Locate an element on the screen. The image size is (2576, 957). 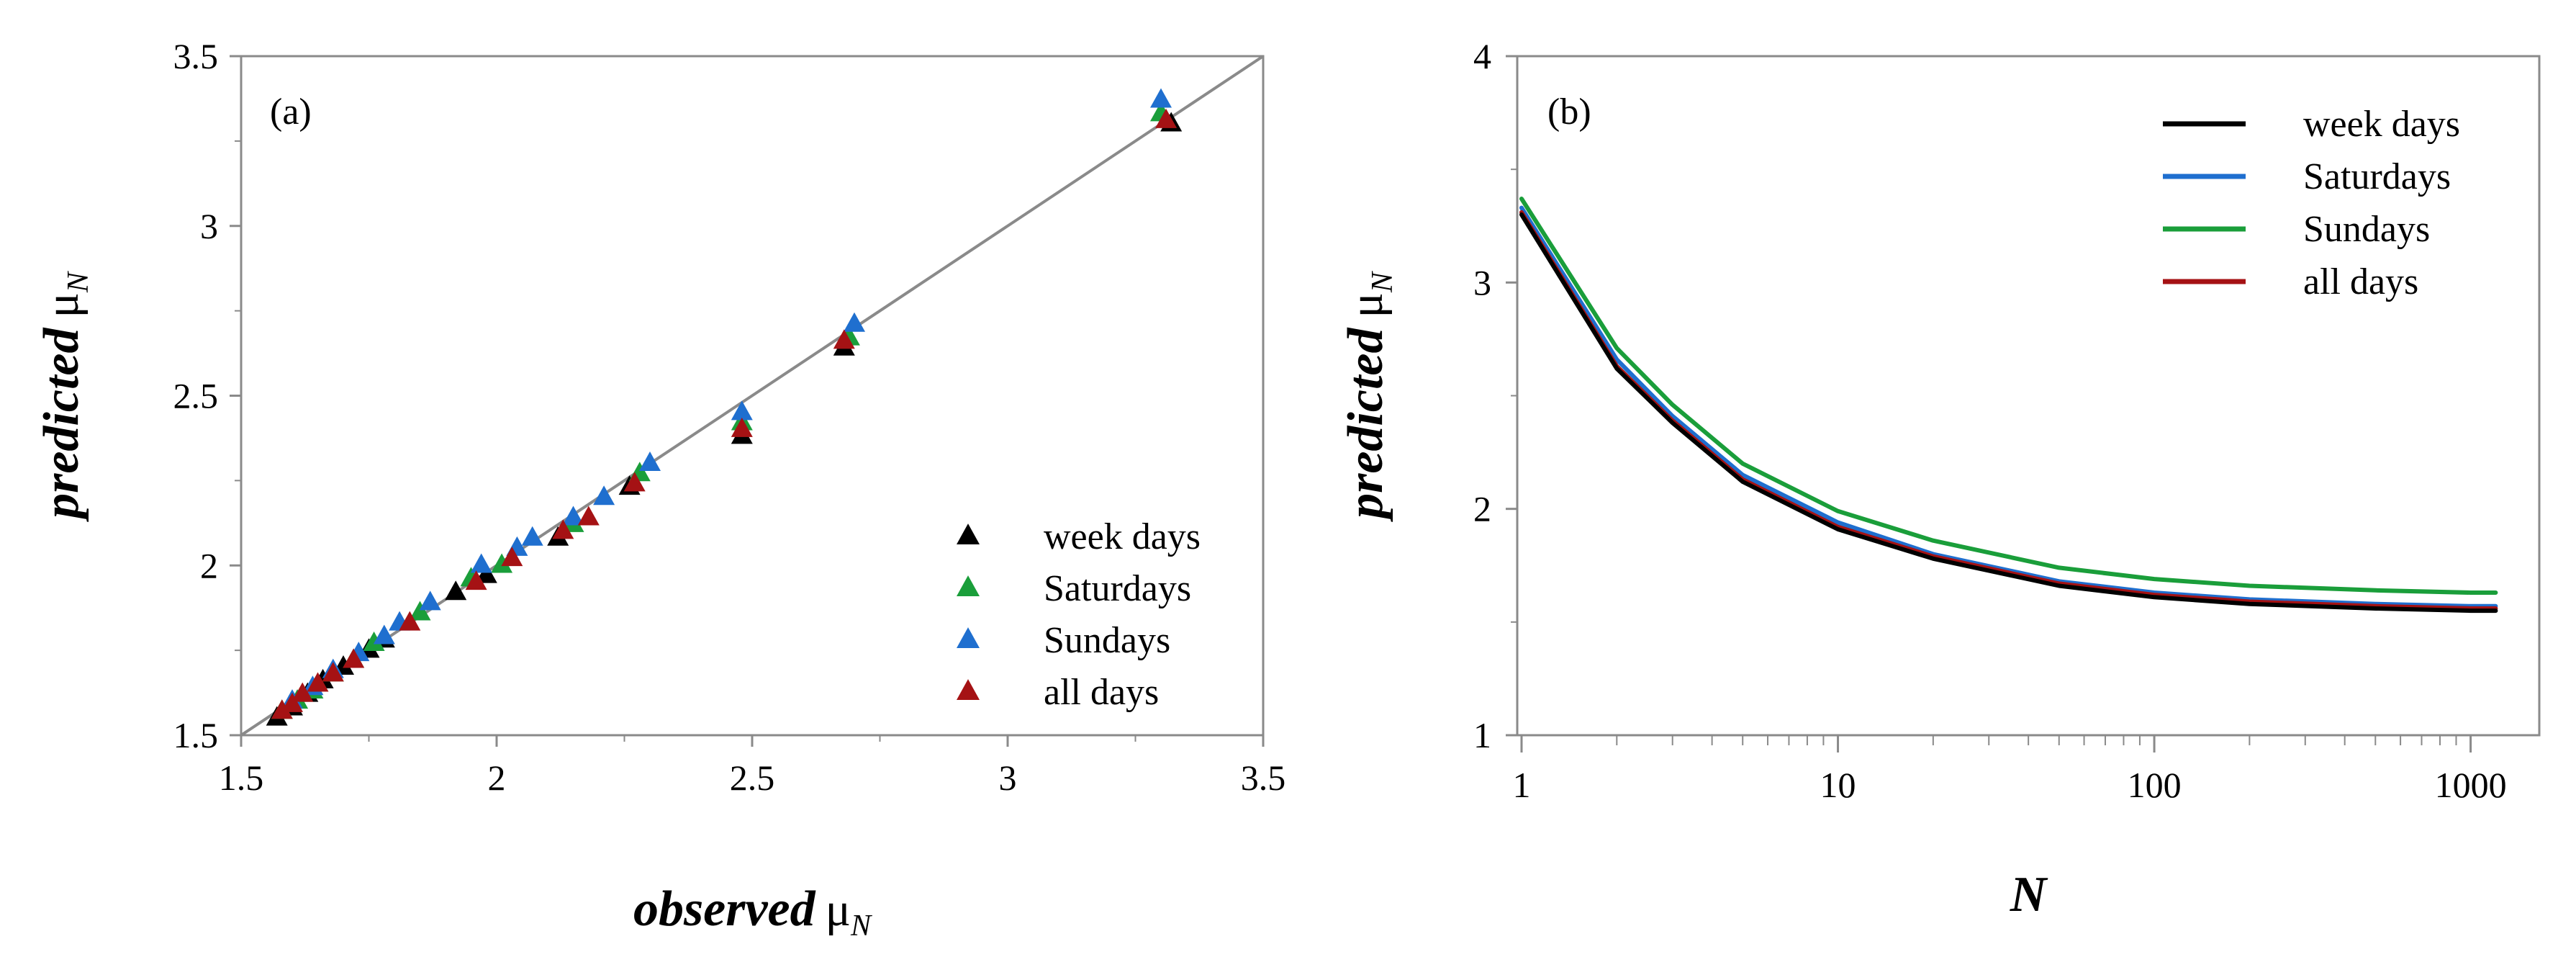
panel-a-x-tick-label: 2.5 is located at coordinates (752, 778).